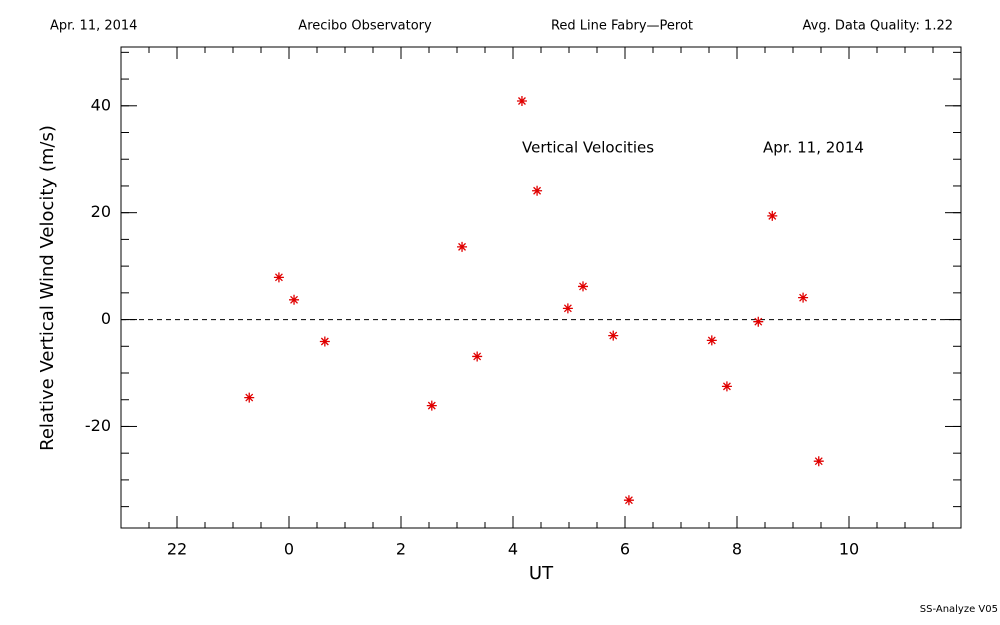 This screenshot has width=1000, height=625. I want to click on y-tick-label: 40, so click(101, 104).